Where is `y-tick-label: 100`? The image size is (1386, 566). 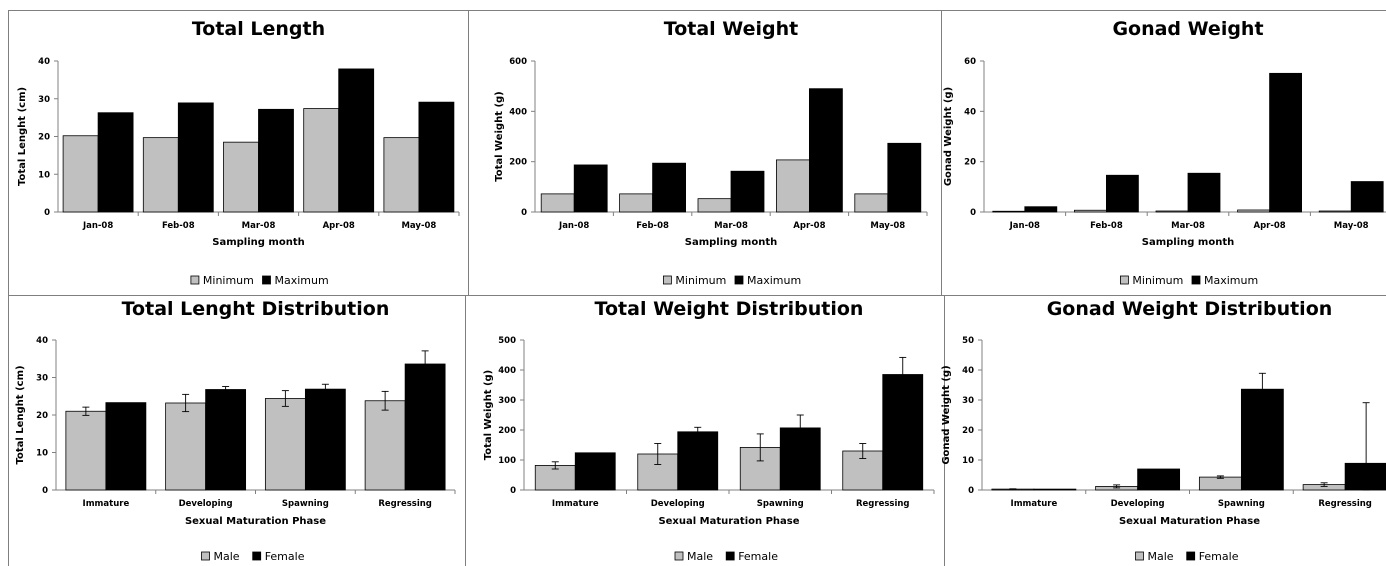 y-tick-label: 100 is located at coordinates (507, 461).